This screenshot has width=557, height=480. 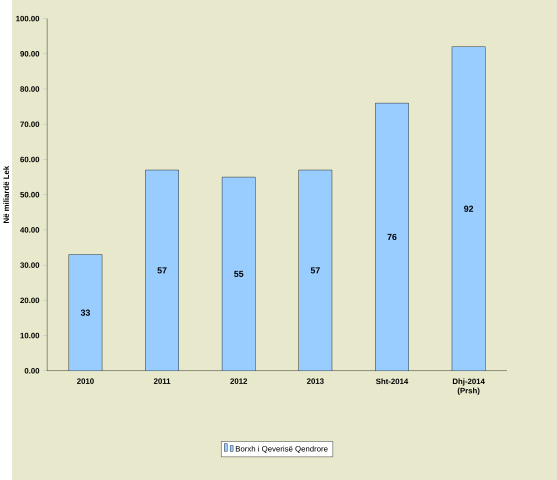 I want to click on data-label: 76, so click(x=392, y=237).